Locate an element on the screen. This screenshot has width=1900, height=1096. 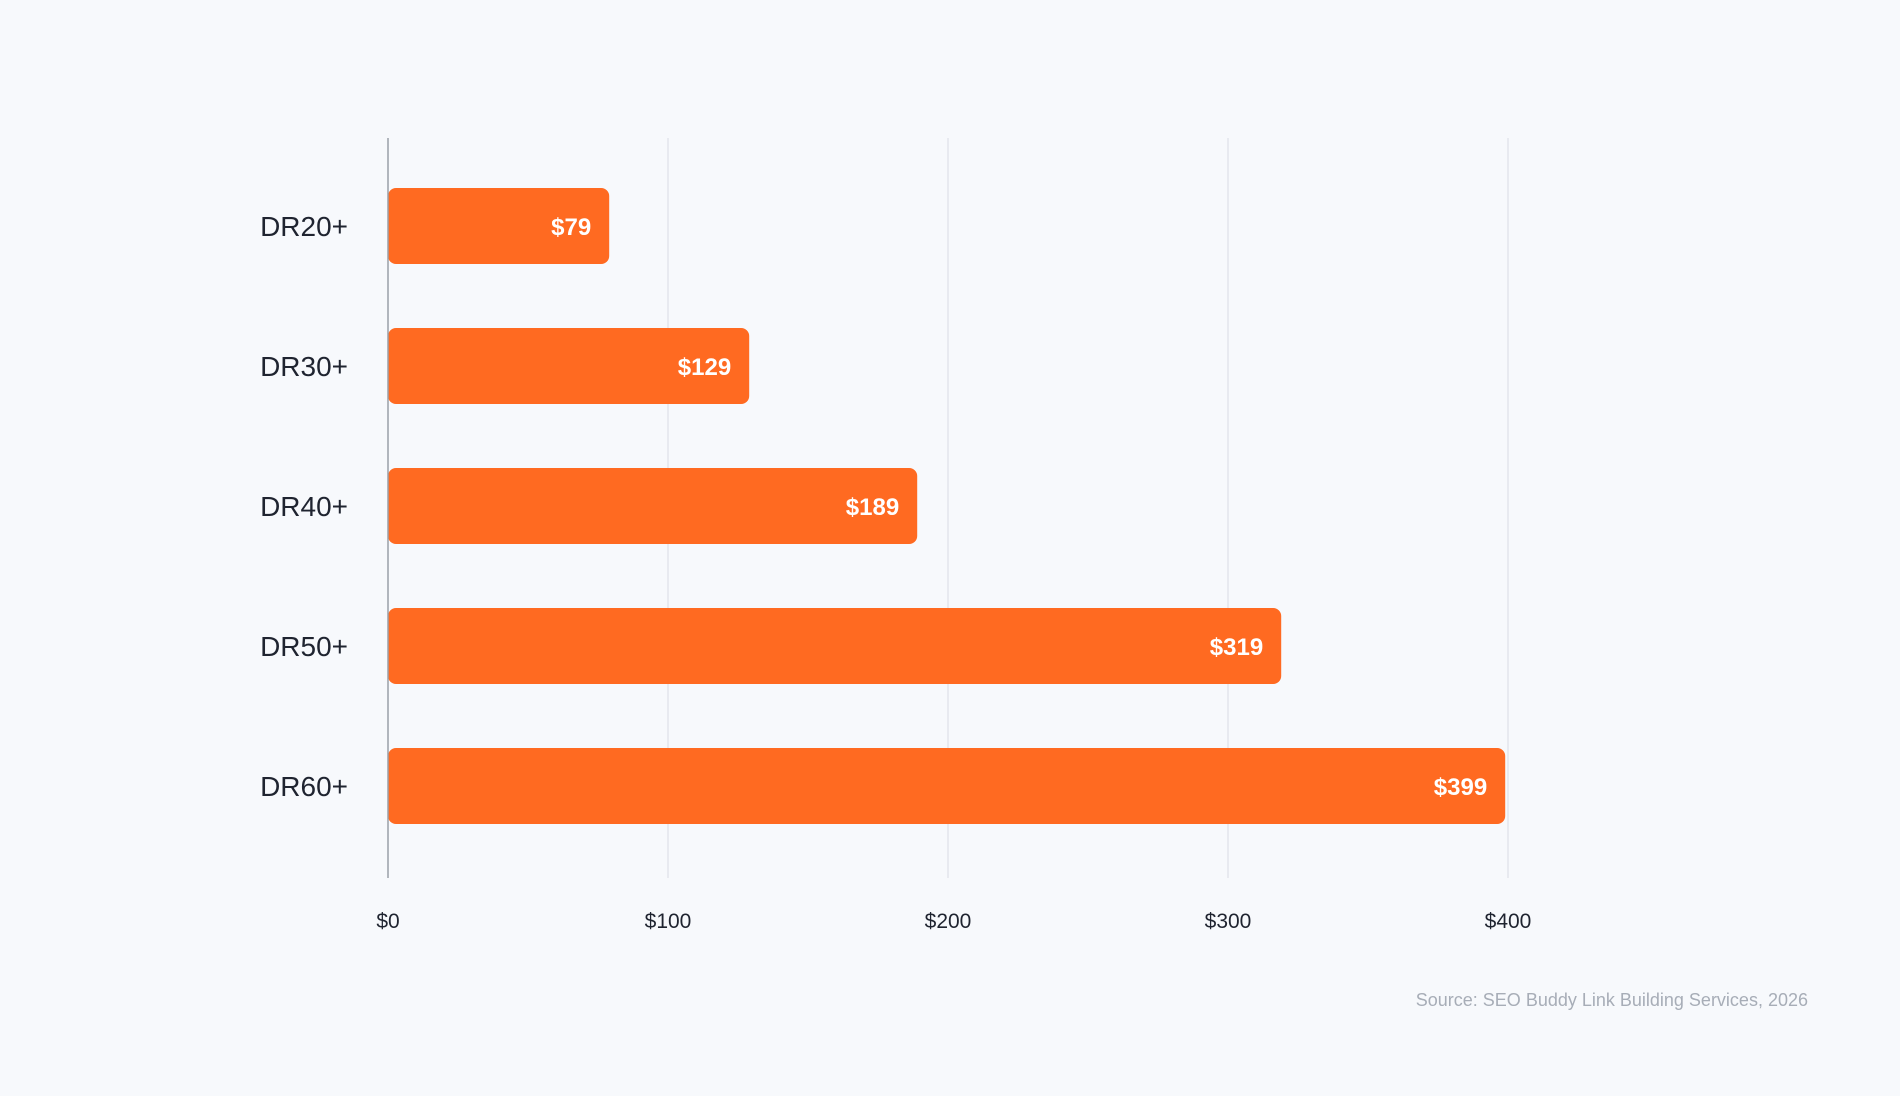
x-tick-label: $400 is located at coordinates (1508, 921).